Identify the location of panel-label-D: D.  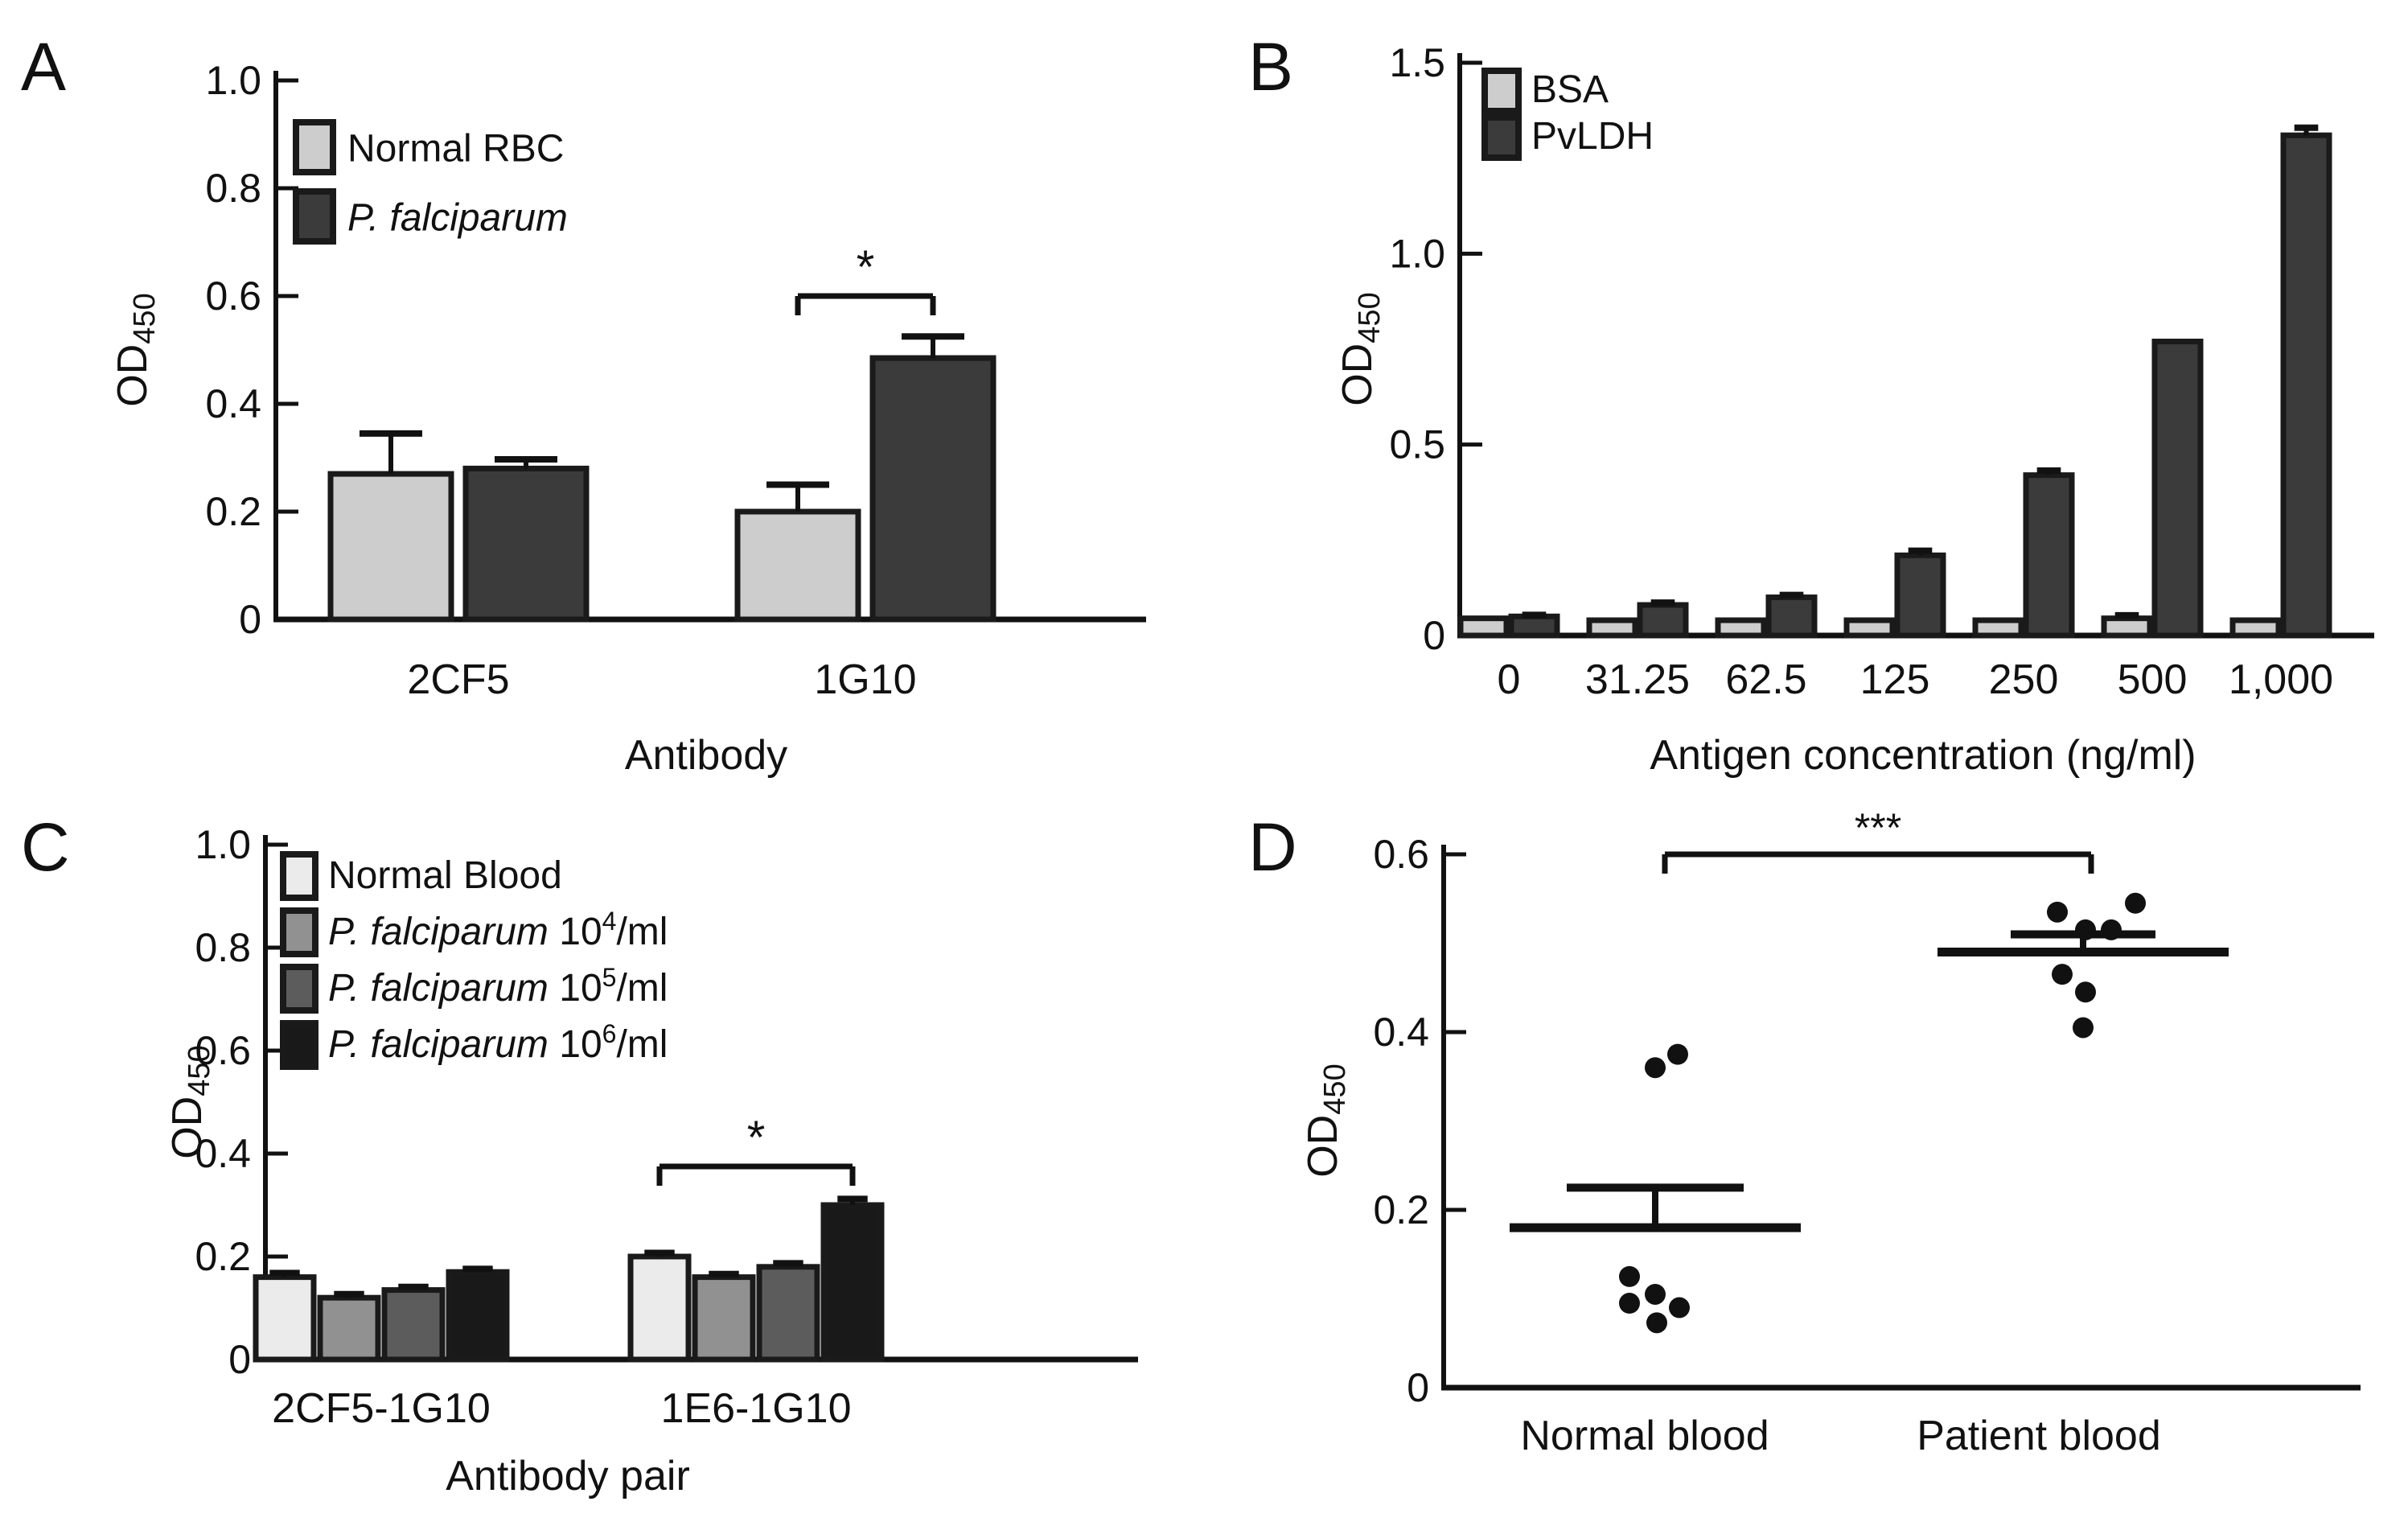
(1272, 847).